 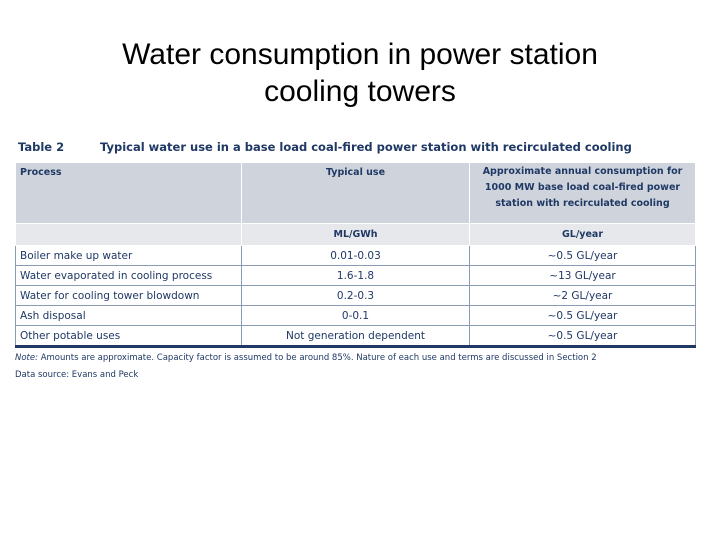 What do you see at coordinates (128, 315) in the screenshot?
I see `cell-process: Ash disposal` at bounding box center [128, 315].